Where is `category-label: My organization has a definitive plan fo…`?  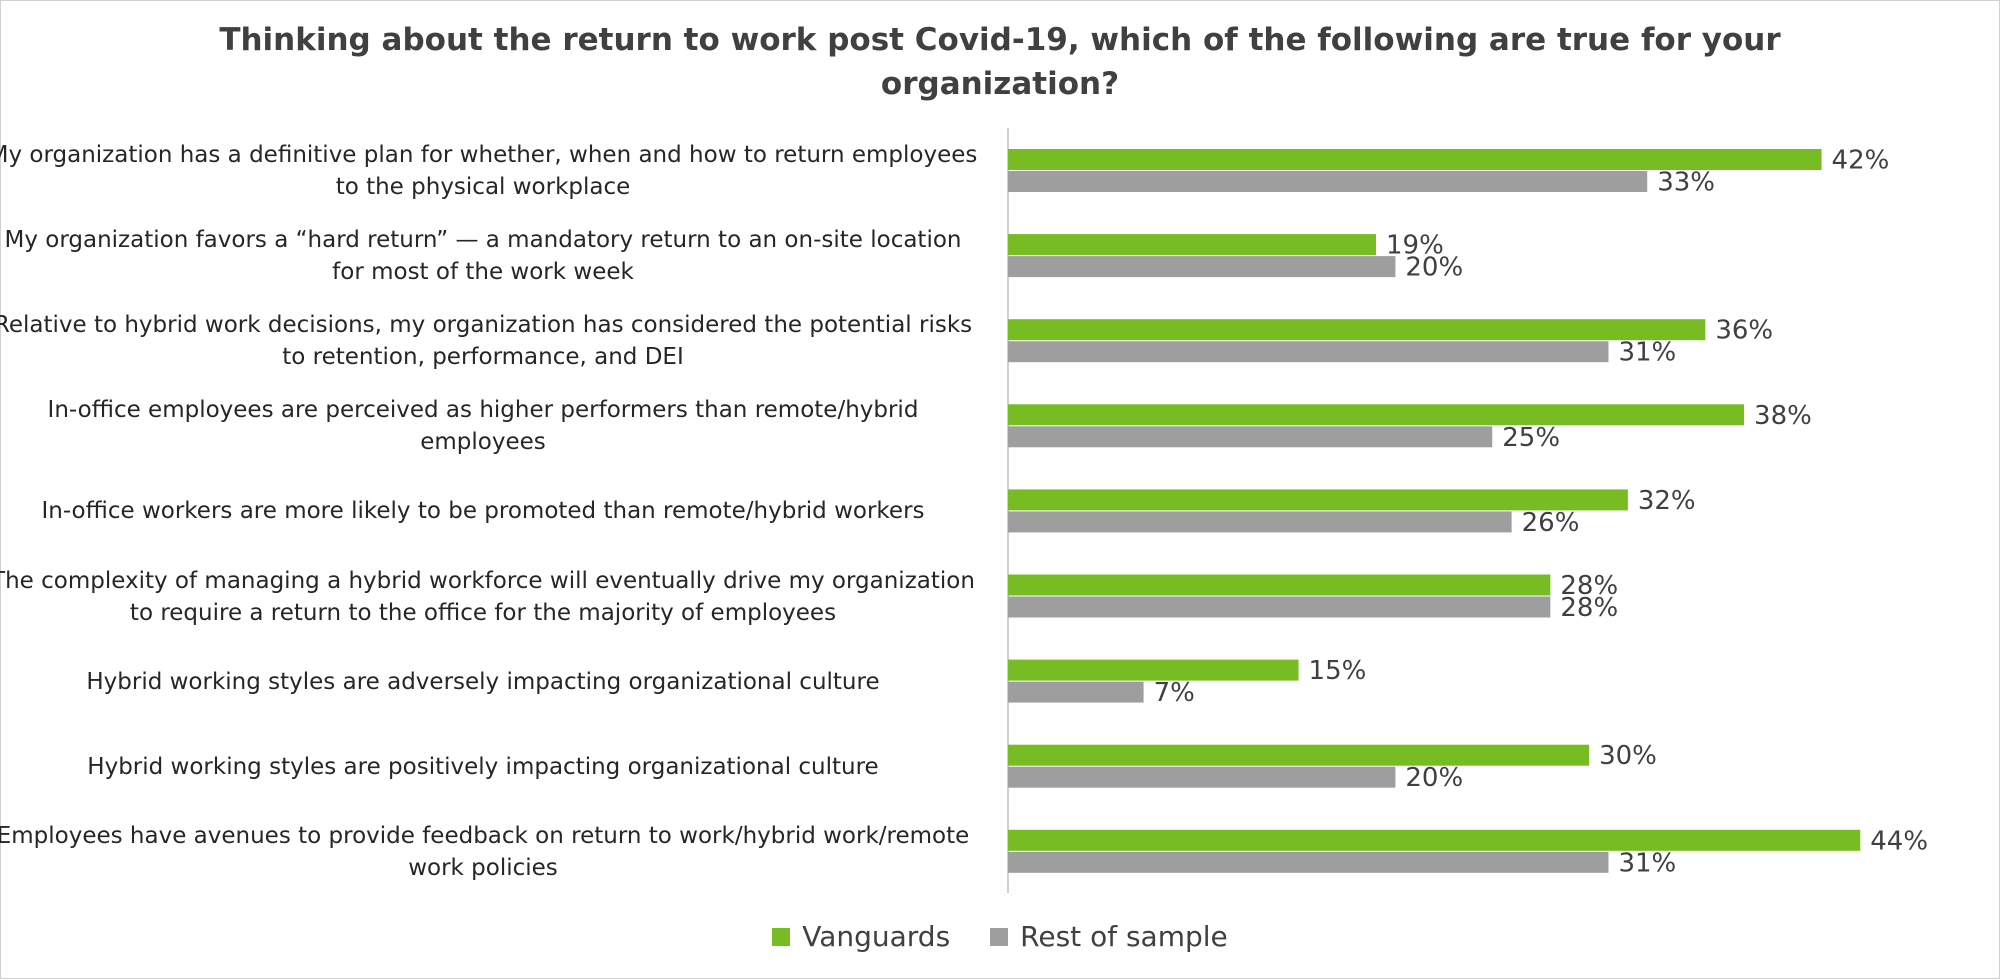 category-label: My organization has a definitive plan fo… is located at coordinates (489, 171).